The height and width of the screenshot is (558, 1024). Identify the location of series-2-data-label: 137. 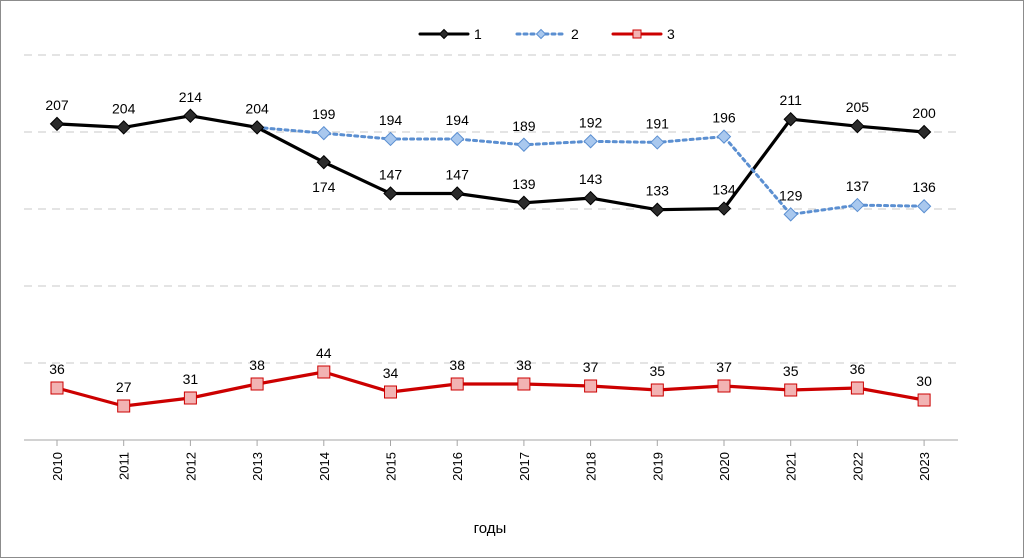
(858, 186).